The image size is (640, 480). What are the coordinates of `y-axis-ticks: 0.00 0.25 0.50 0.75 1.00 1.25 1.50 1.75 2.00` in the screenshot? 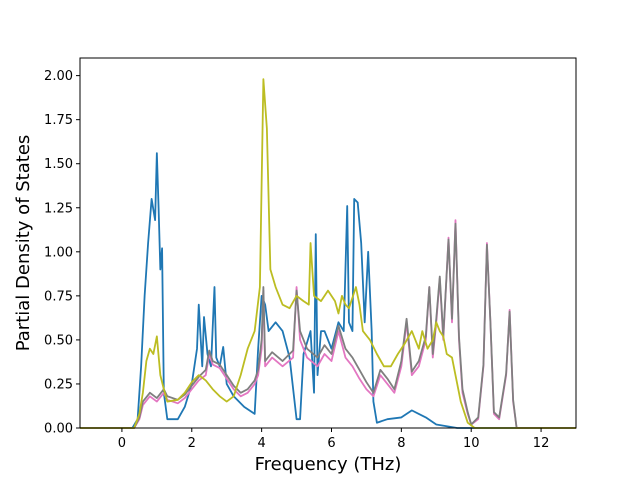 It's located at (62, 253).